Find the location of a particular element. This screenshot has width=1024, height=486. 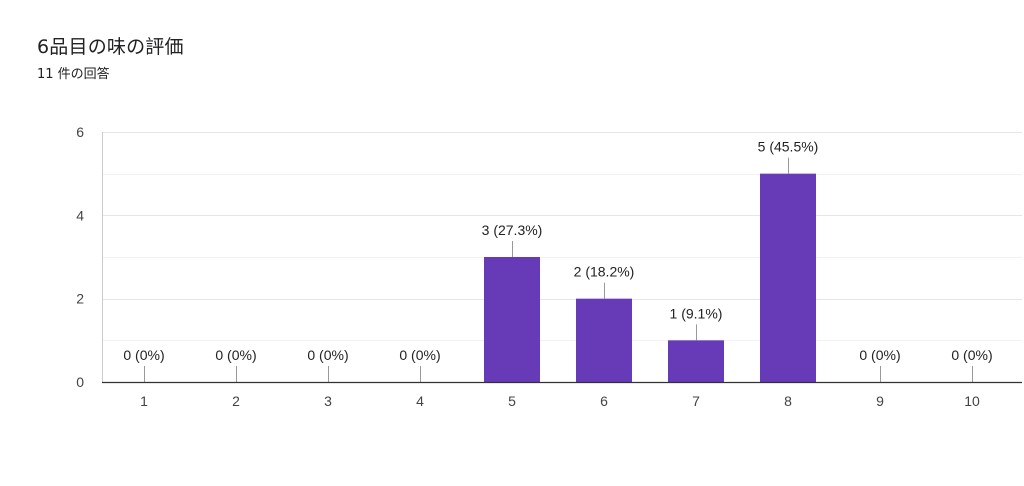

data-label: 3 (27.3%) is located at coordinates (512, 230).